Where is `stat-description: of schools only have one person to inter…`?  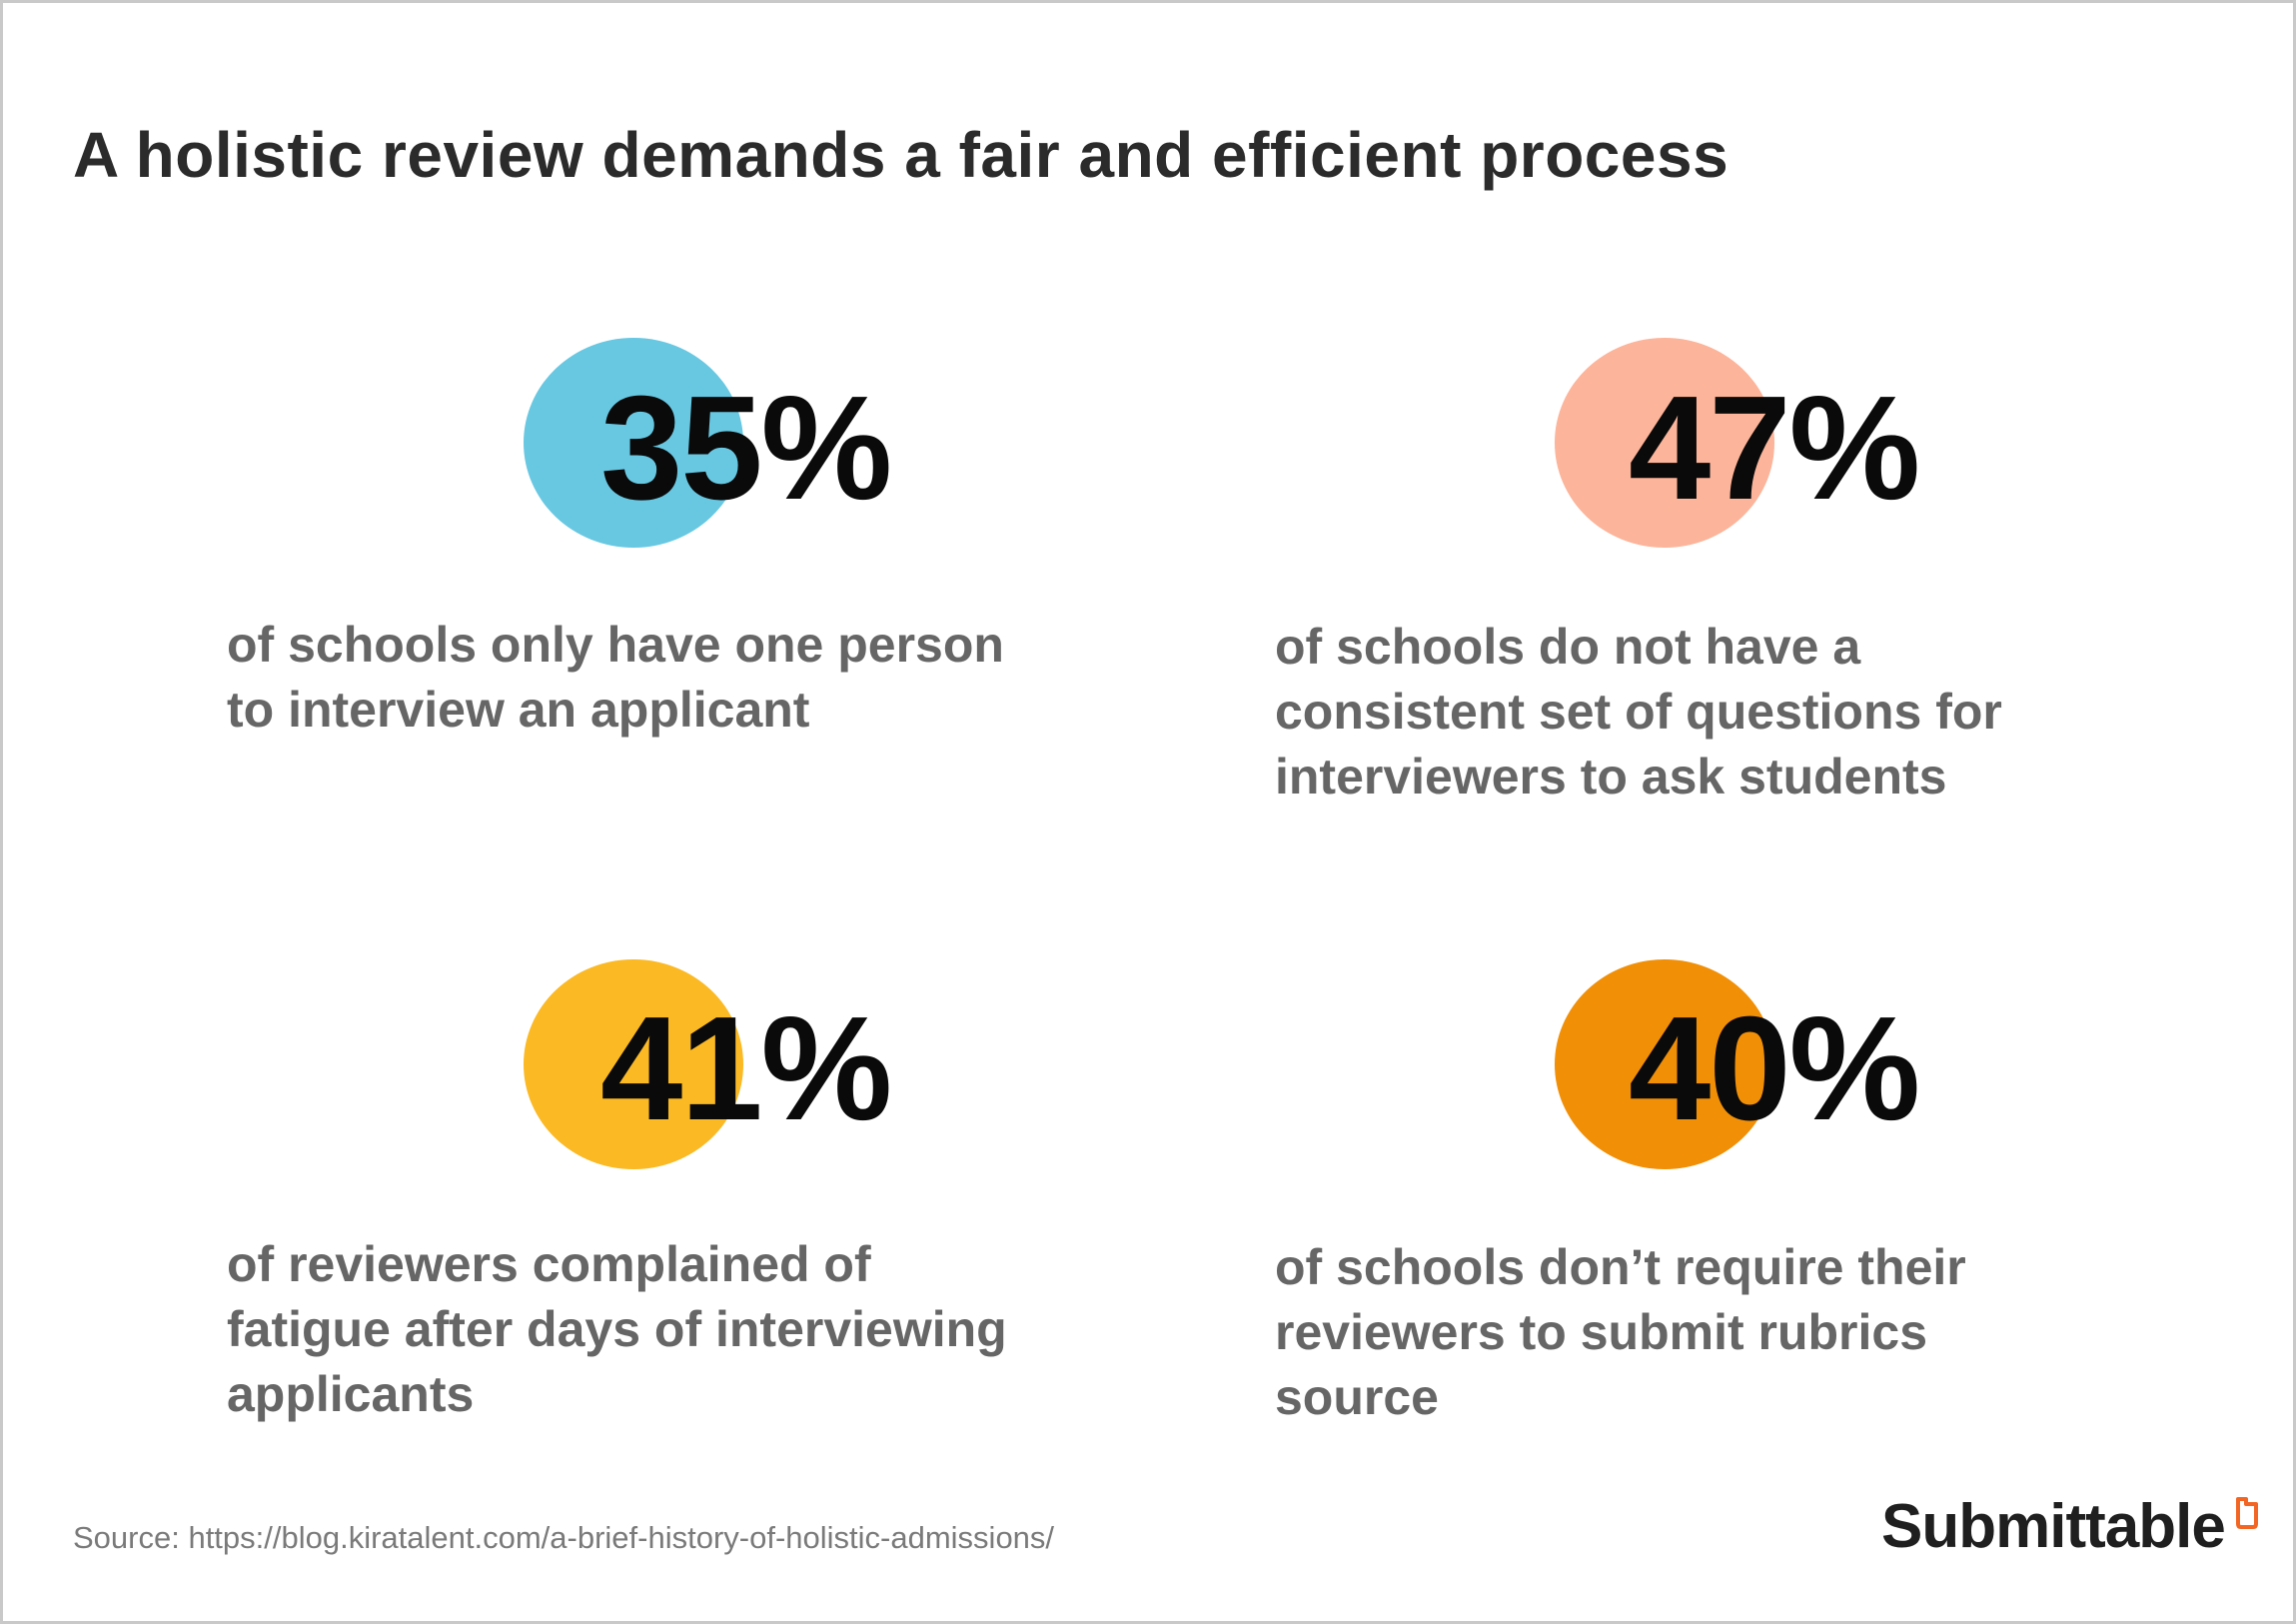 stat-description: of schools only have one person to inter… is located at coordinates (615, 678).